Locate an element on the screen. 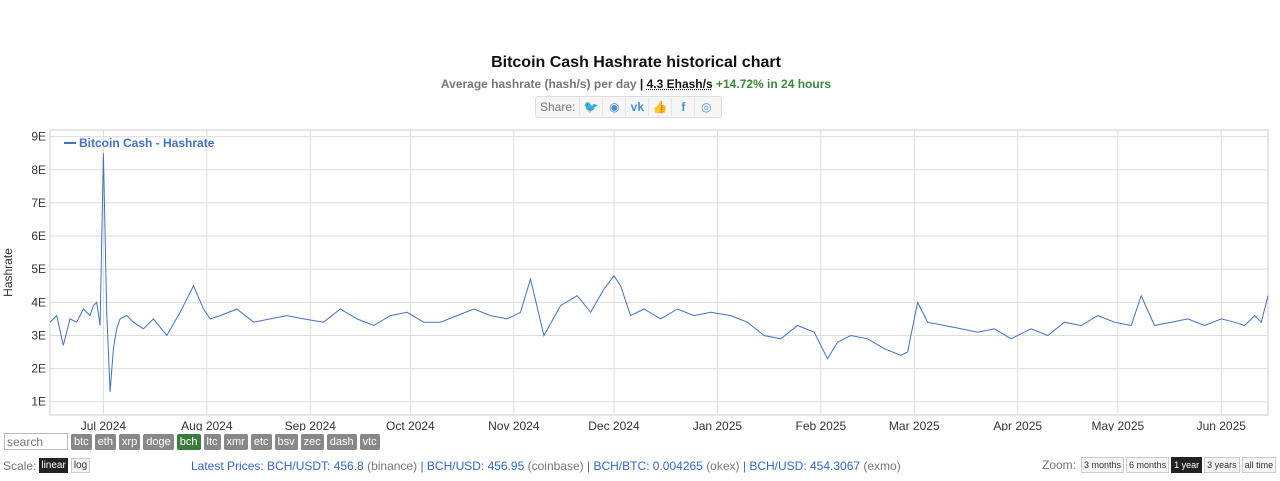  twitter-icon: 🐦 is located at coordinates (590, 107).